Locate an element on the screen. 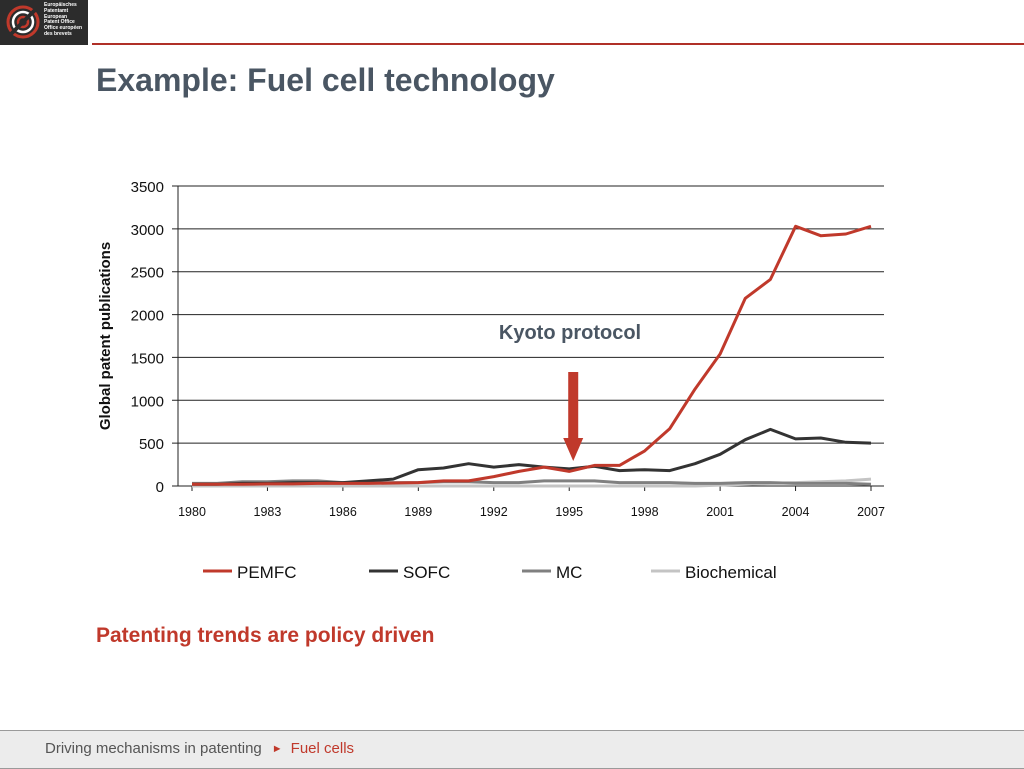 This screenshot has width=1024, height=769. x-tick-label: 1989 is located at coordinates (418, 512).